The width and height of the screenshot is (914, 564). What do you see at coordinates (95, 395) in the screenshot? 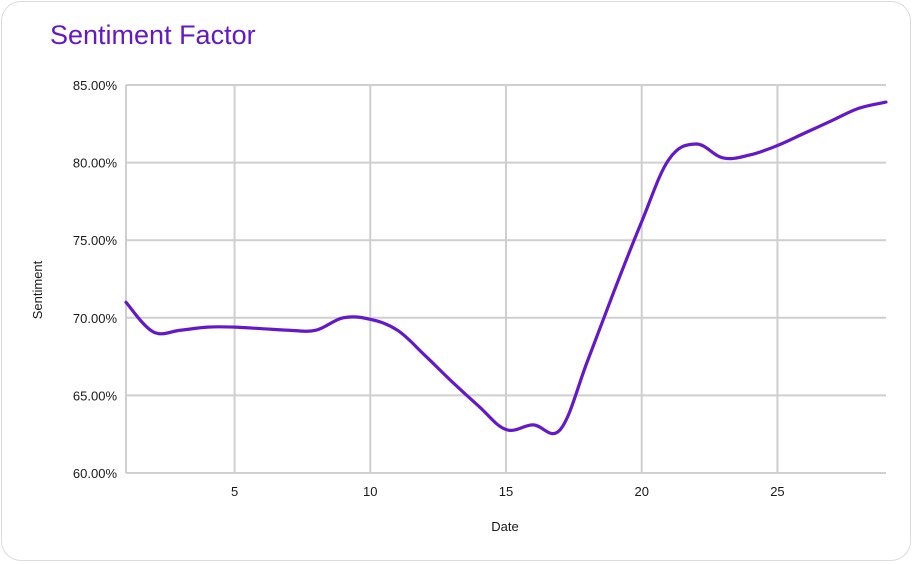
I see `y-tick-label: 65.00%` at bounding box center [95, 395].